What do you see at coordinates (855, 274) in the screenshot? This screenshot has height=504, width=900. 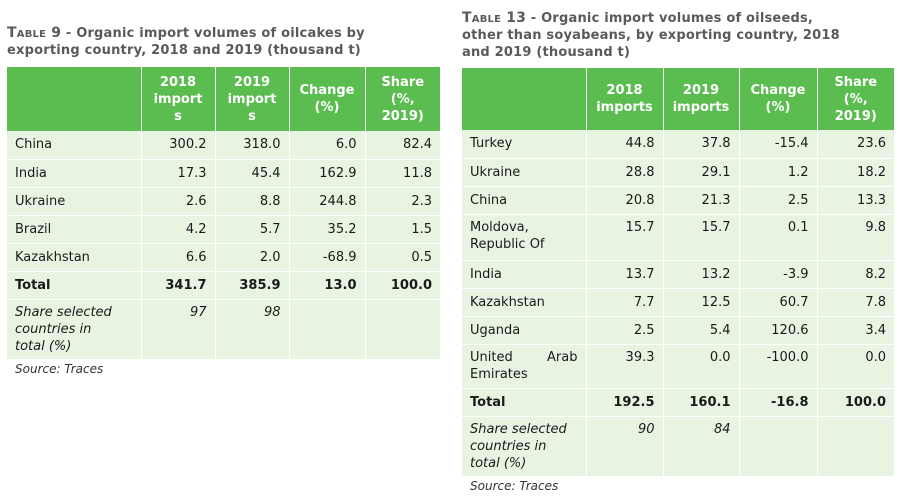 I see `value-cell: 8.2` at bounding box center [855, 274].